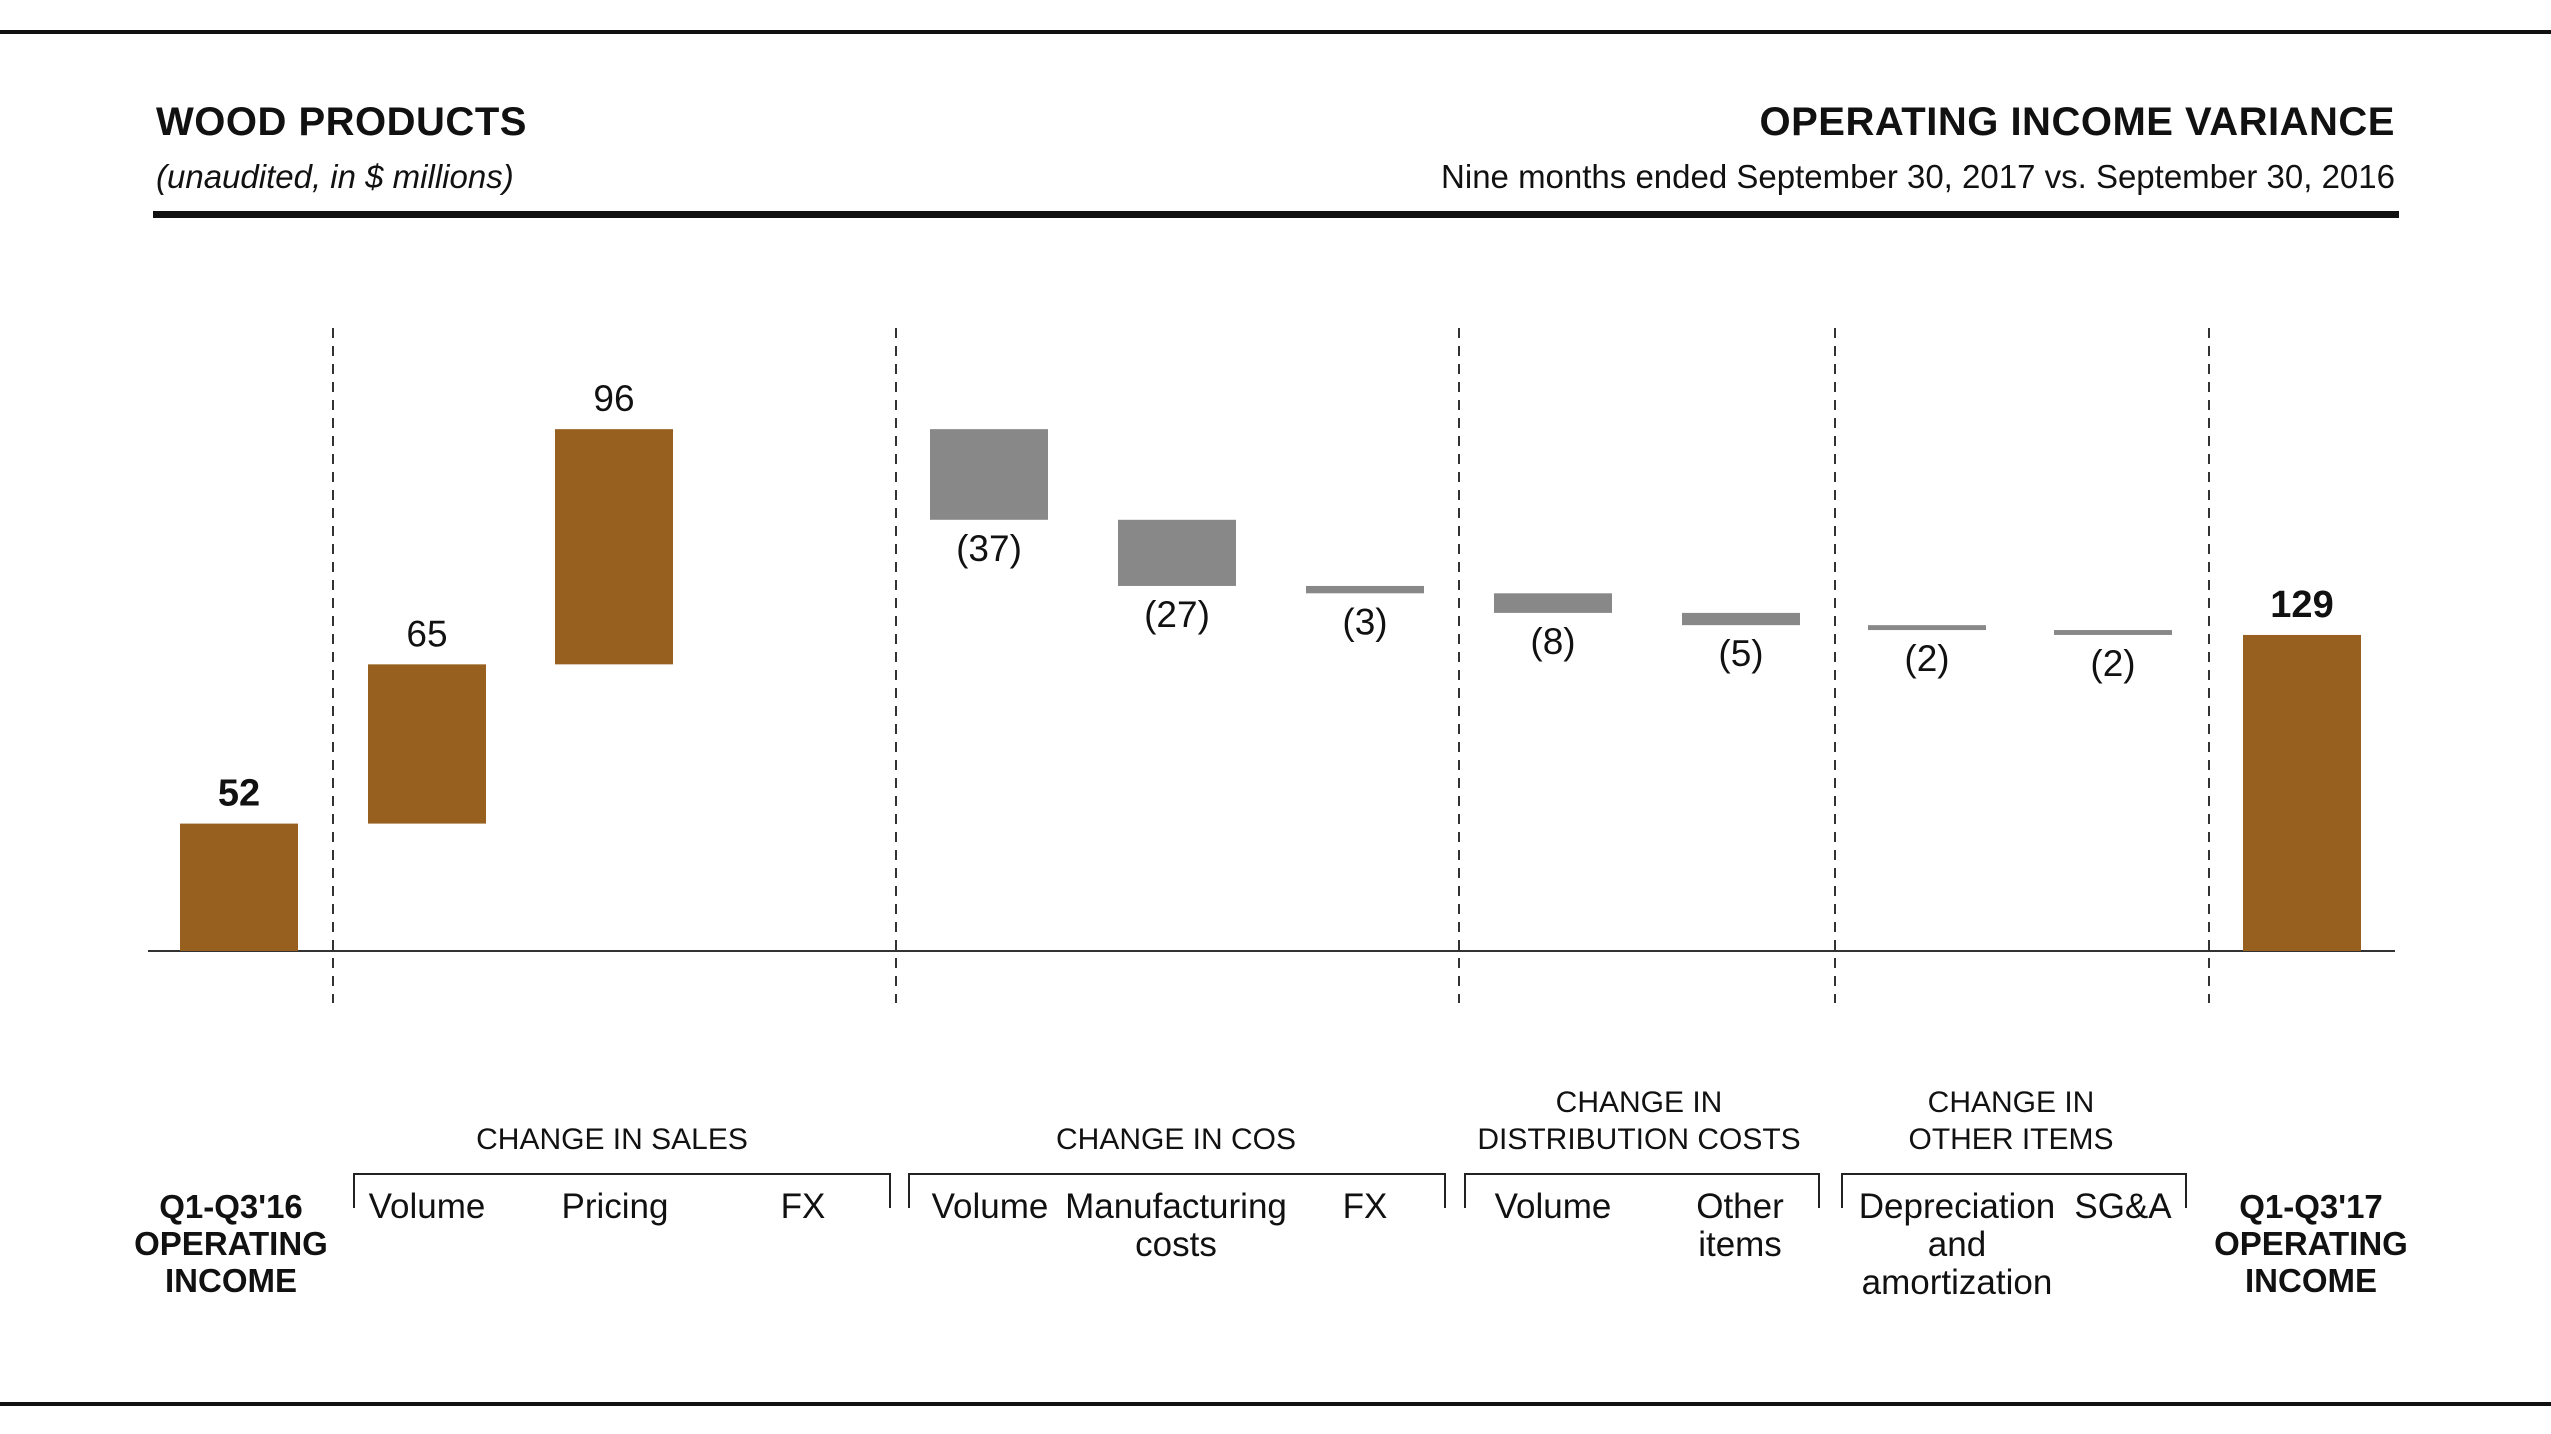 Image resolution: width=2551 pixels, height=1434 pixels. I want to click on group-label-other-line-1: CHANGE IN, so click(2011, 1102).